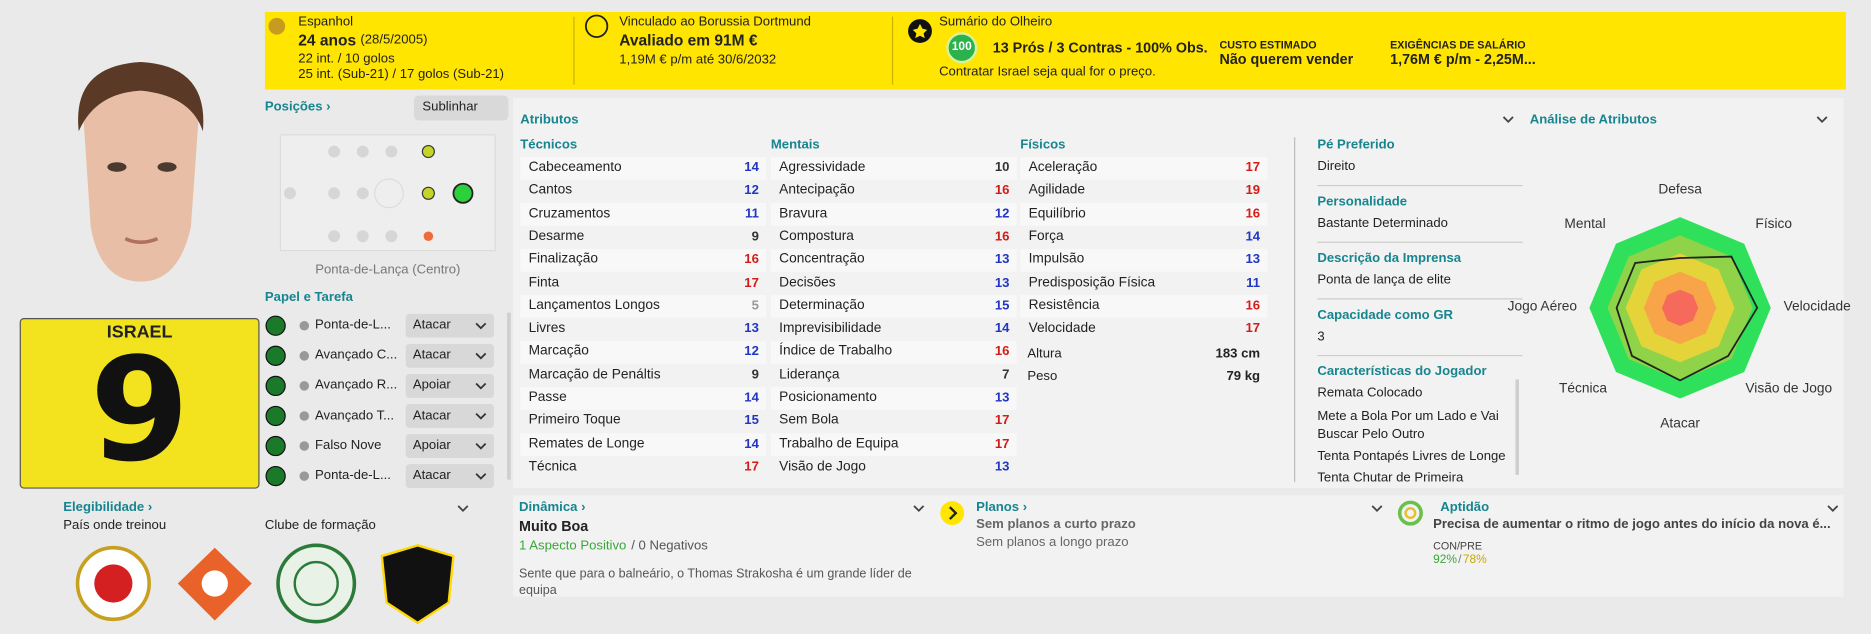 The image size is (1871, 634). What do you see at coordinates (822, 167) in the screenshot?
I see `attribute-name: Agressividade` at bounding box center [822, 167].